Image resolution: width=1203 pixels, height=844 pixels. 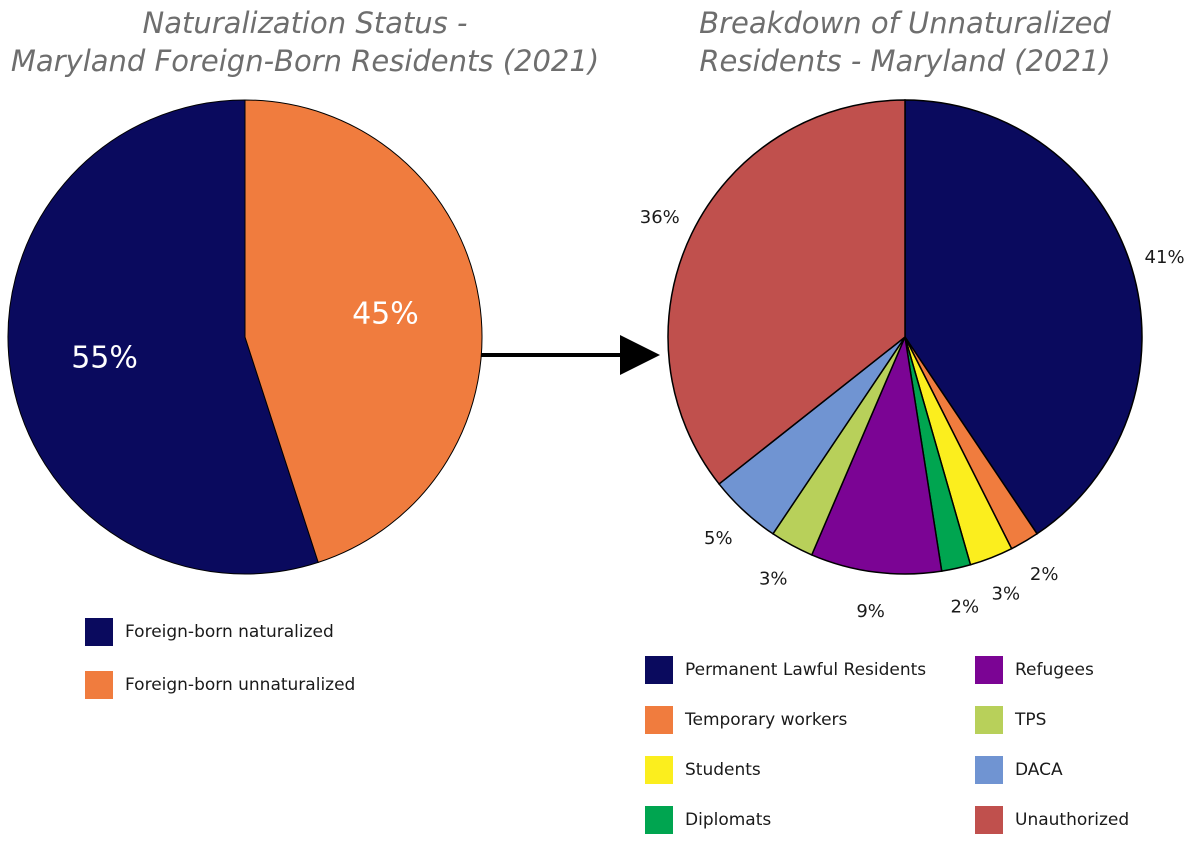 I want to click on chart-title: Naturalization Status -, so click(x=305, y=23).